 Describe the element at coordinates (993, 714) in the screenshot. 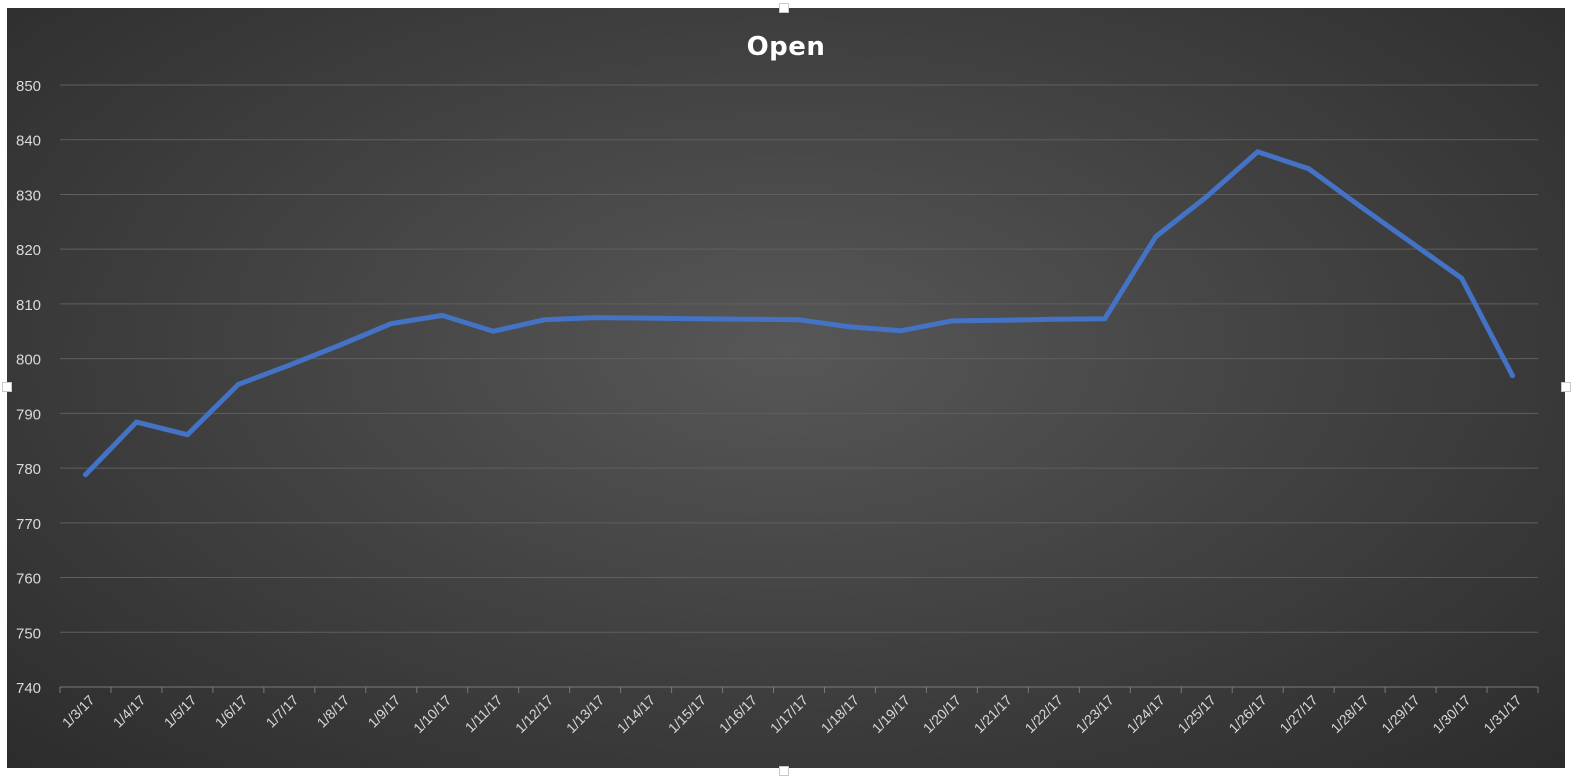

I see `x-tick-label: 1/21/17` at that location.